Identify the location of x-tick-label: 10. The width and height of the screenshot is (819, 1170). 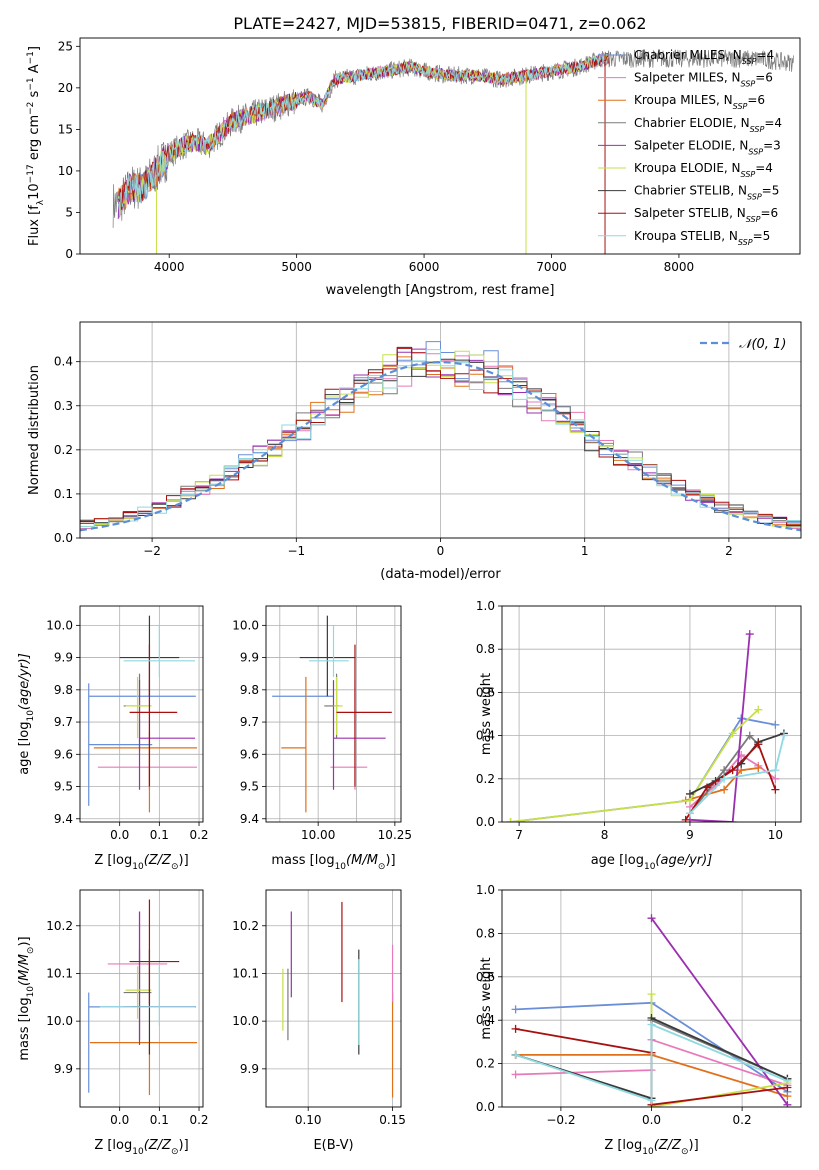
(775, 835).